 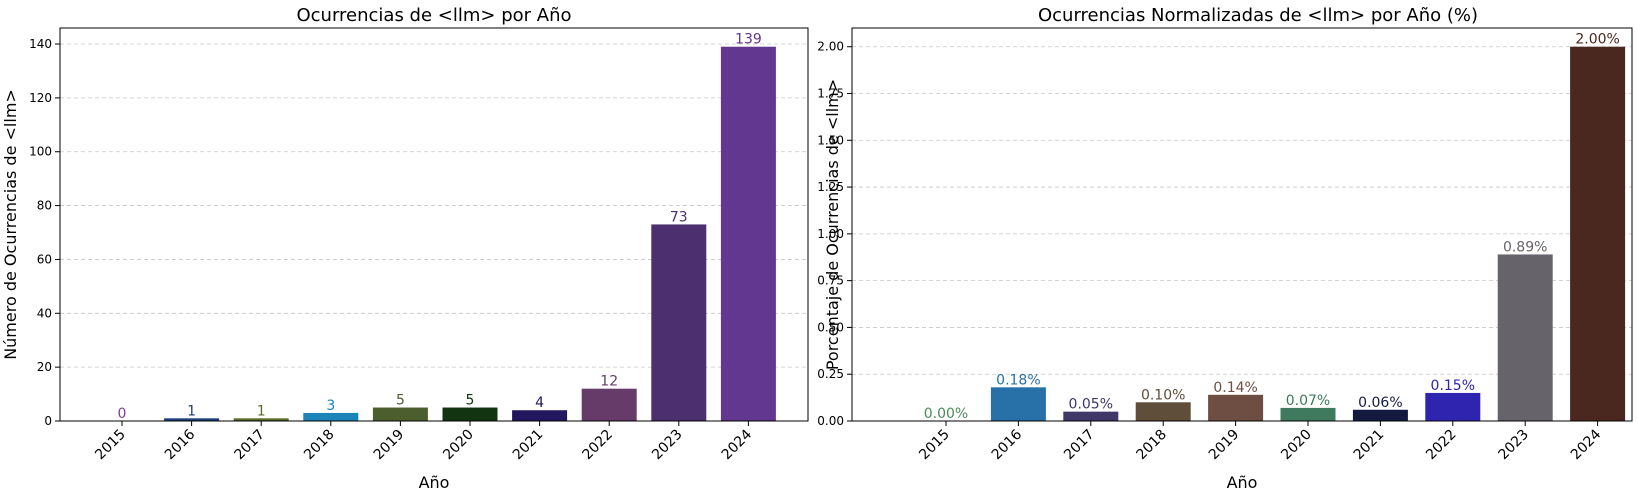 What do you see at coordinates (830, 421) in the screenshot?
I see `y-tick-label: 0.00` at bounding box center [830, 421].